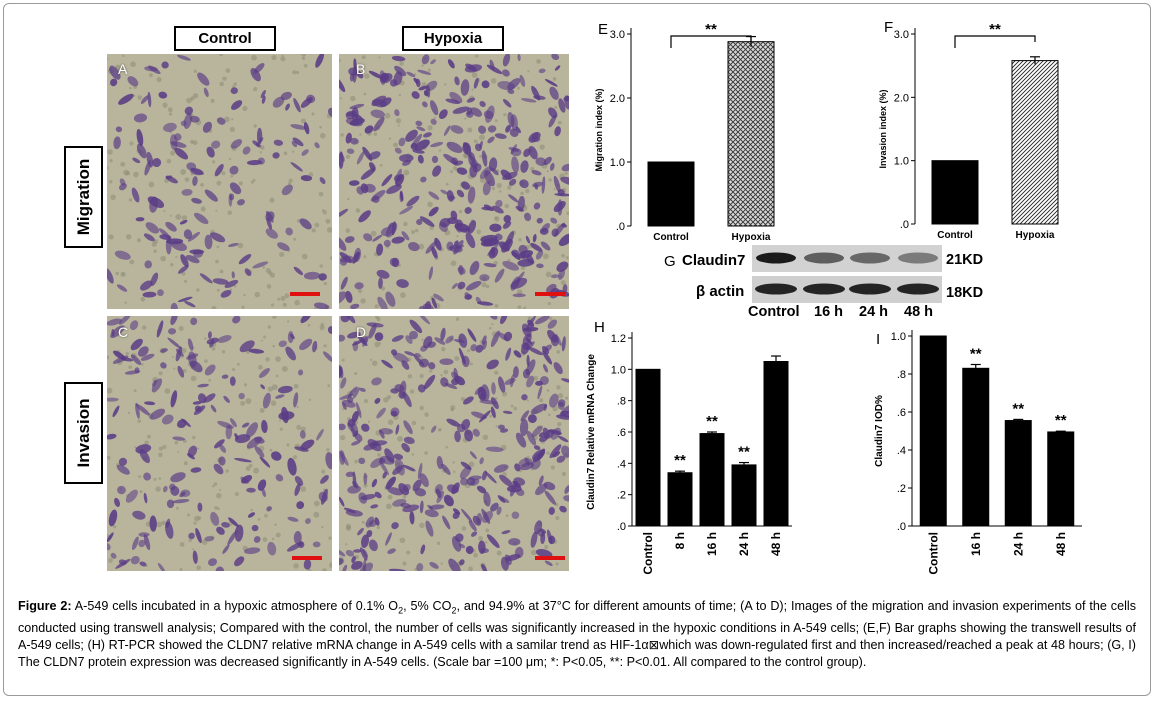 This screenshot has height=701, width=1156. Describe the element at coordinates (870, 289) in the screenshot. I see `blot-band` at that location.